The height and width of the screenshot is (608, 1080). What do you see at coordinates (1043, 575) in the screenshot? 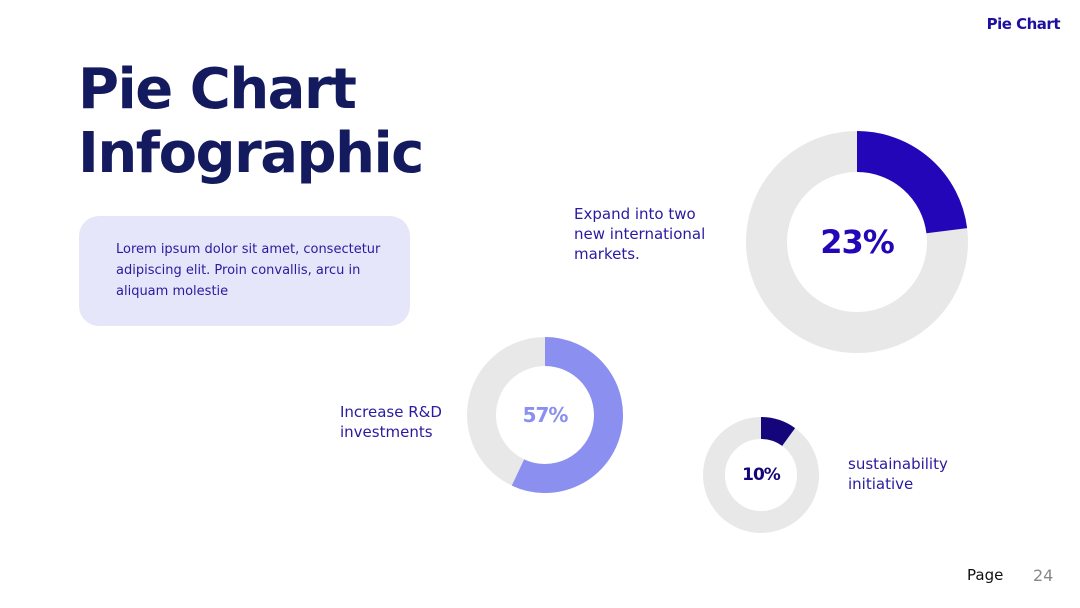
I see `page-number: 24` at bounding box center [1043, 575].